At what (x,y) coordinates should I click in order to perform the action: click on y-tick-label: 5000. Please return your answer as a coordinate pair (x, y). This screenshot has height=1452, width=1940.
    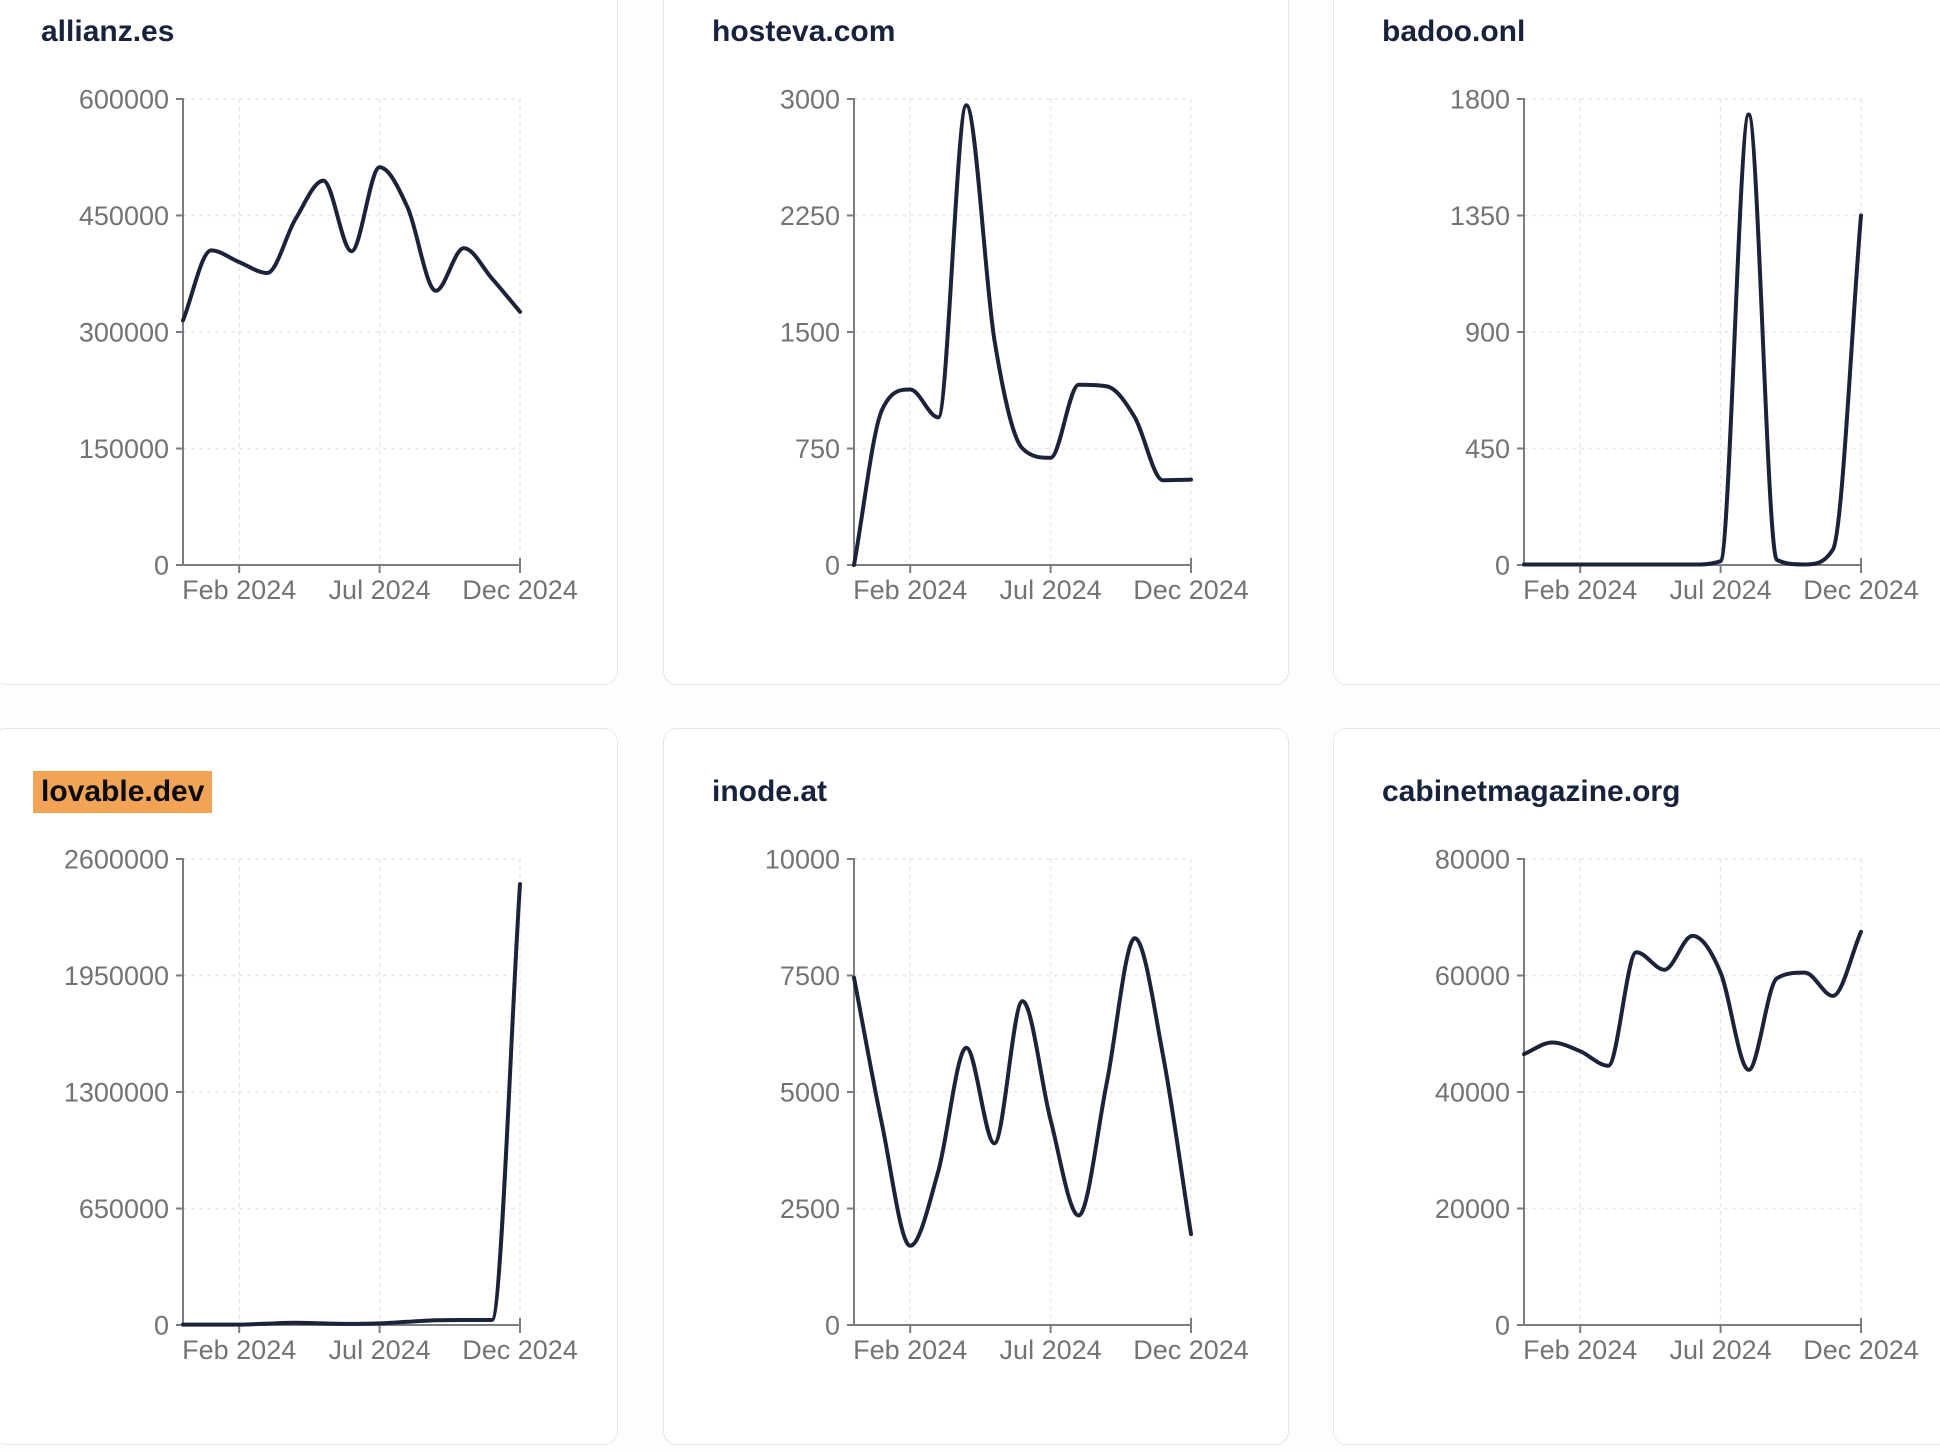
    Looking at the image, I should click on (810, 1092).